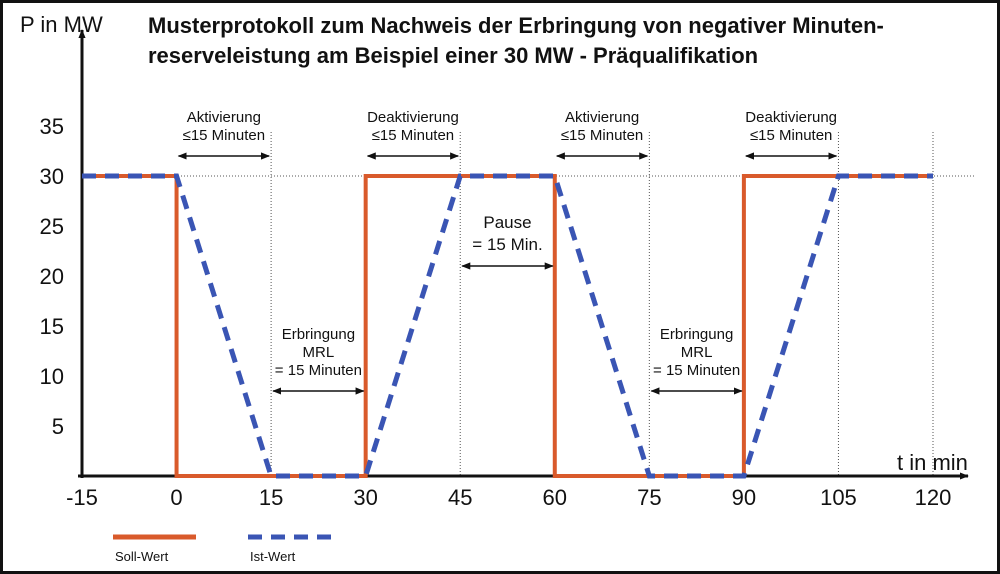  I want to click on y-tick-label: 5, so click(58, 426).